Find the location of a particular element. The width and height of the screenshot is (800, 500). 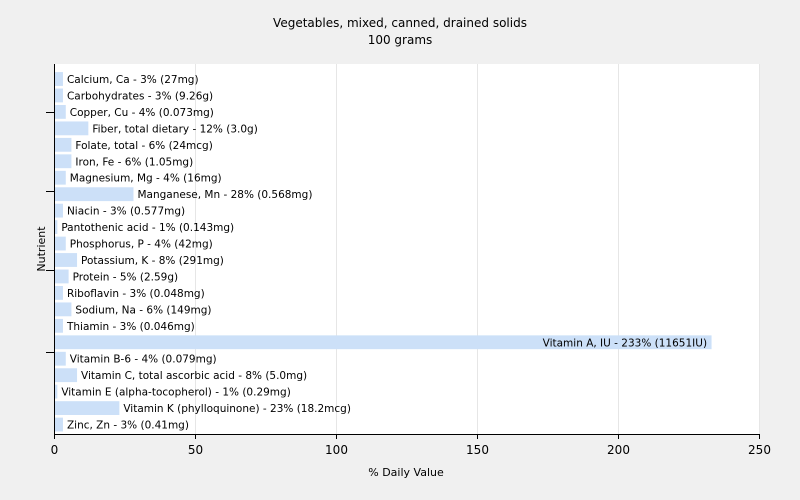

x-tick-label: 50 is located at coordinates (195, 450).